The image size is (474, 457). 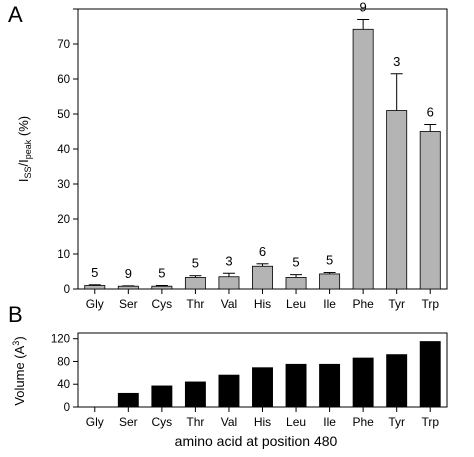 I want to click on shared-x-axis-title: amino acid at position 480, so click(x=256, y=441).